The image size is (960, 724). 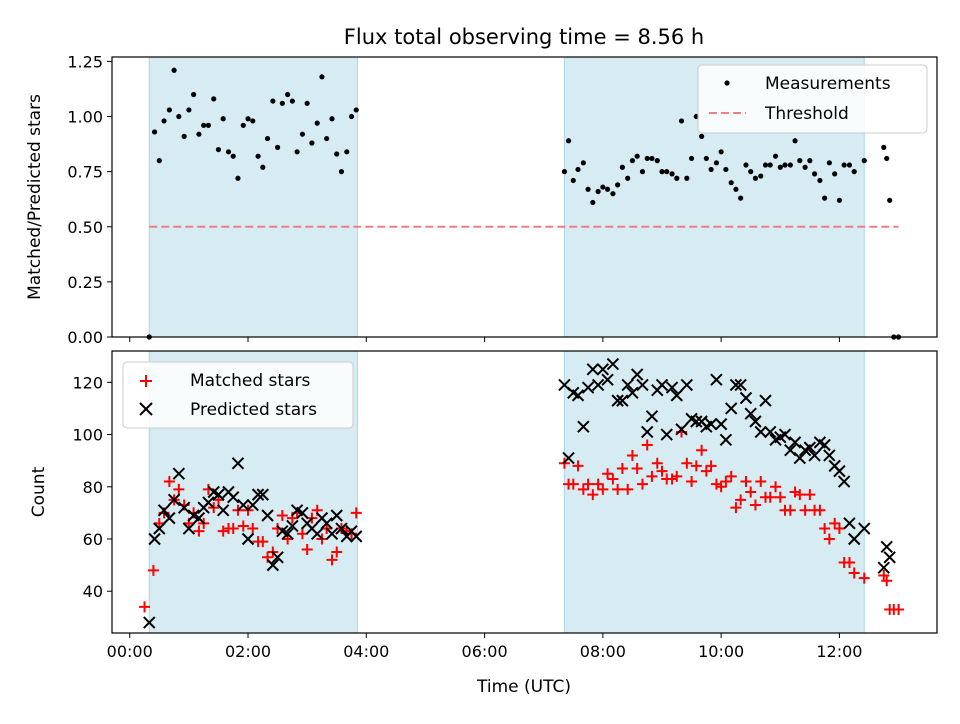 What do you see at coordinates (248, 651) in the screenshot?
I see `x-tick-label: 02:00` at bounding box center [248, 651].